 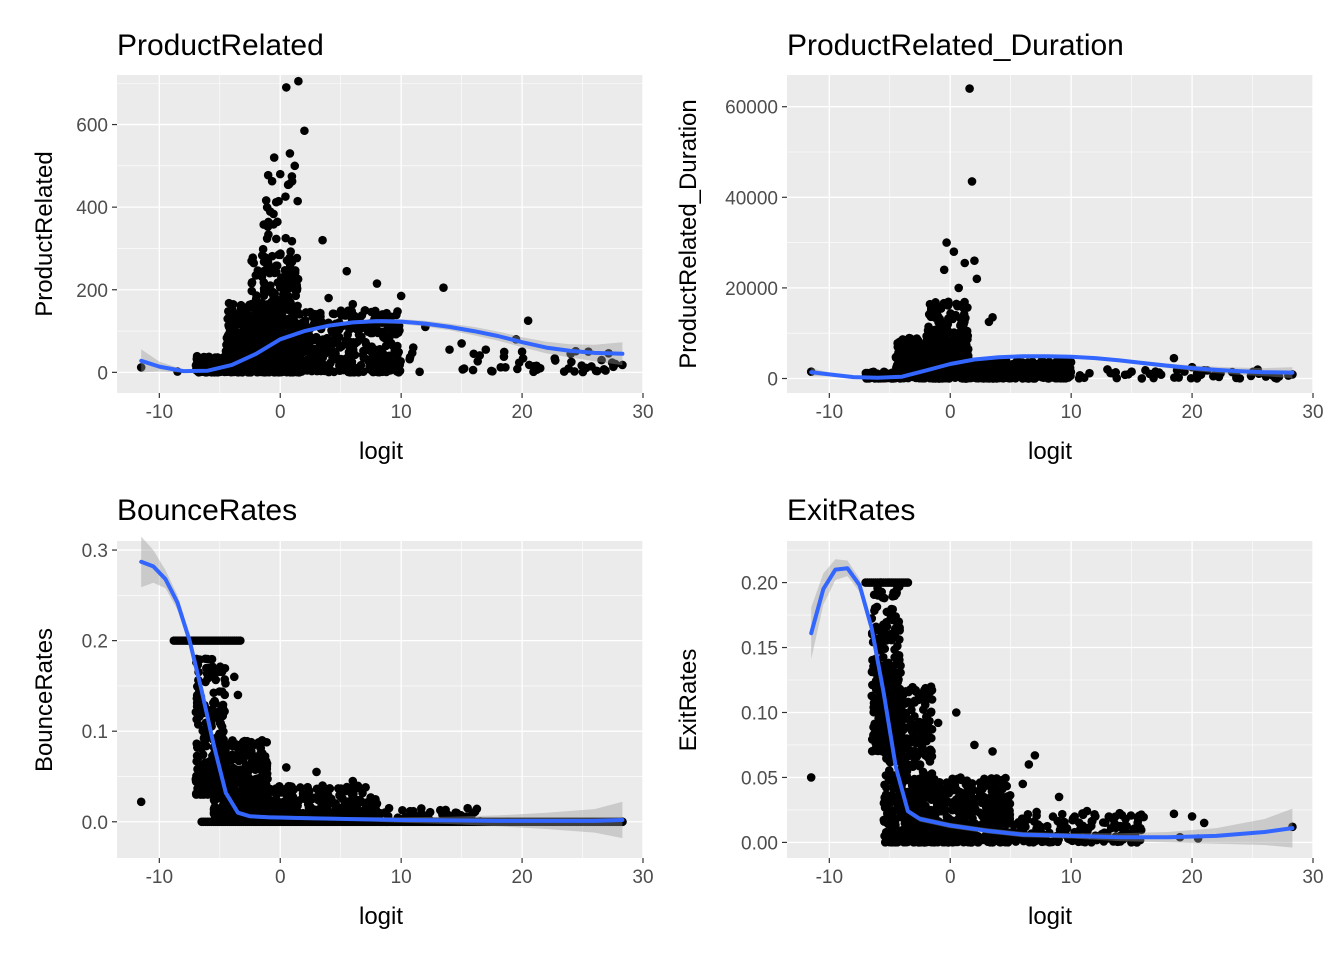 I want to click on y-tick-label: 0.0, so click(x=95, y=823).